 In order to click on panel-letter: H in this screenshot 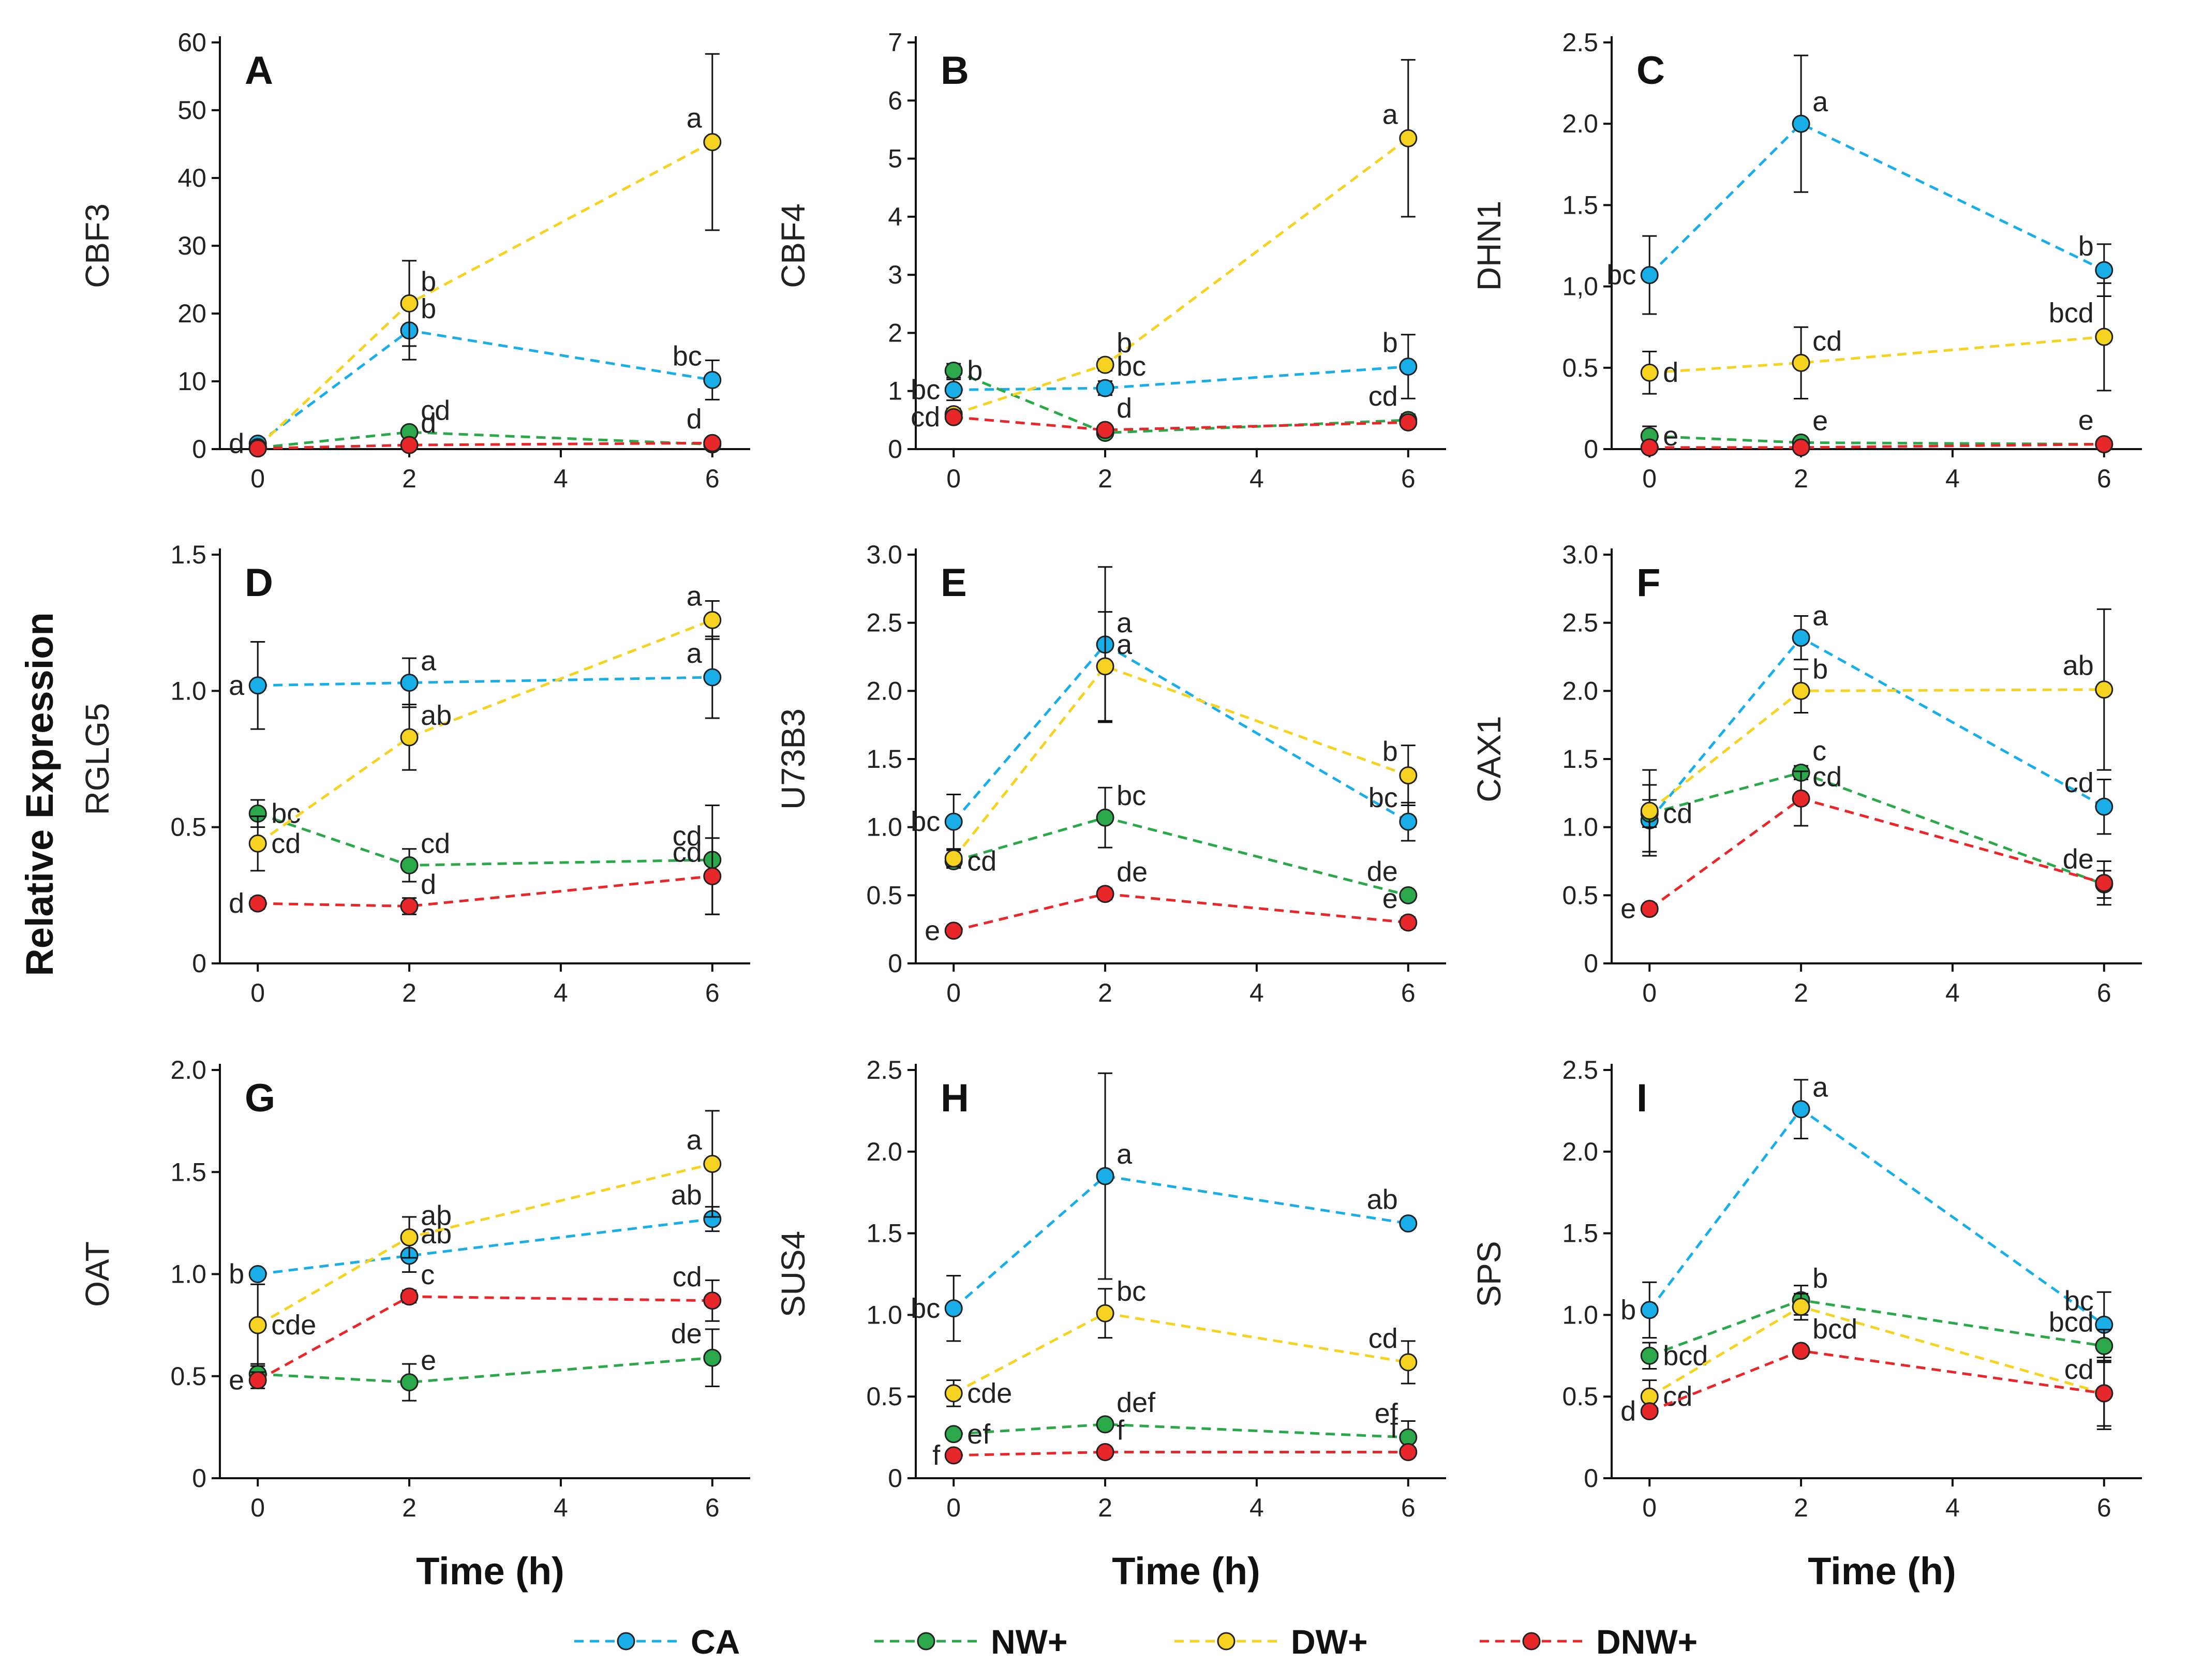, I will do `click(955, 1098)`.